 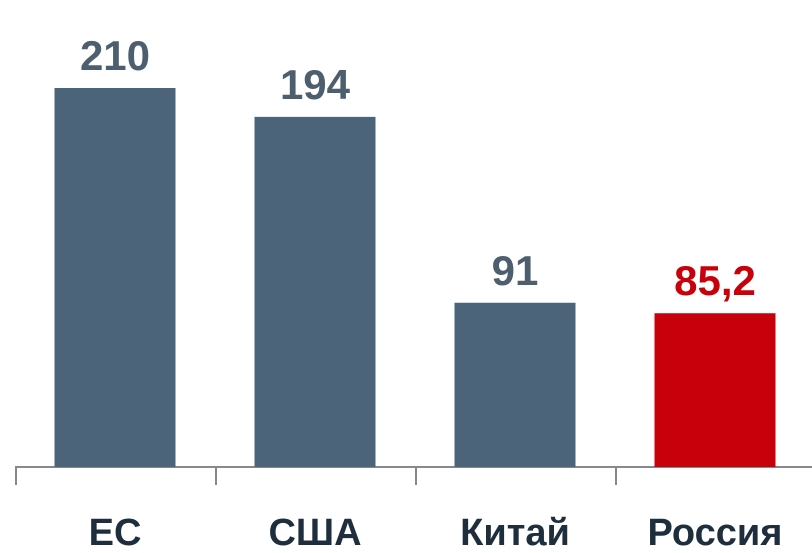 I want to click on x-tick-label: Китай, so click(x=515, y=532).